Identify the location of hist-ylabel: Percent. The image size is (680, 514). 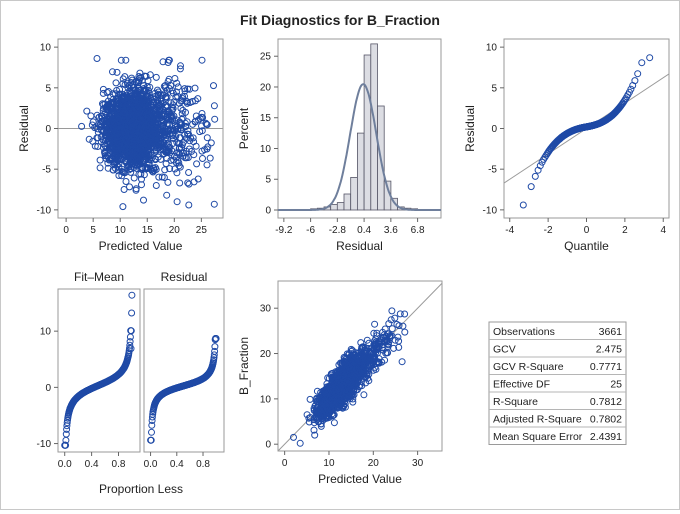
(244, 128).